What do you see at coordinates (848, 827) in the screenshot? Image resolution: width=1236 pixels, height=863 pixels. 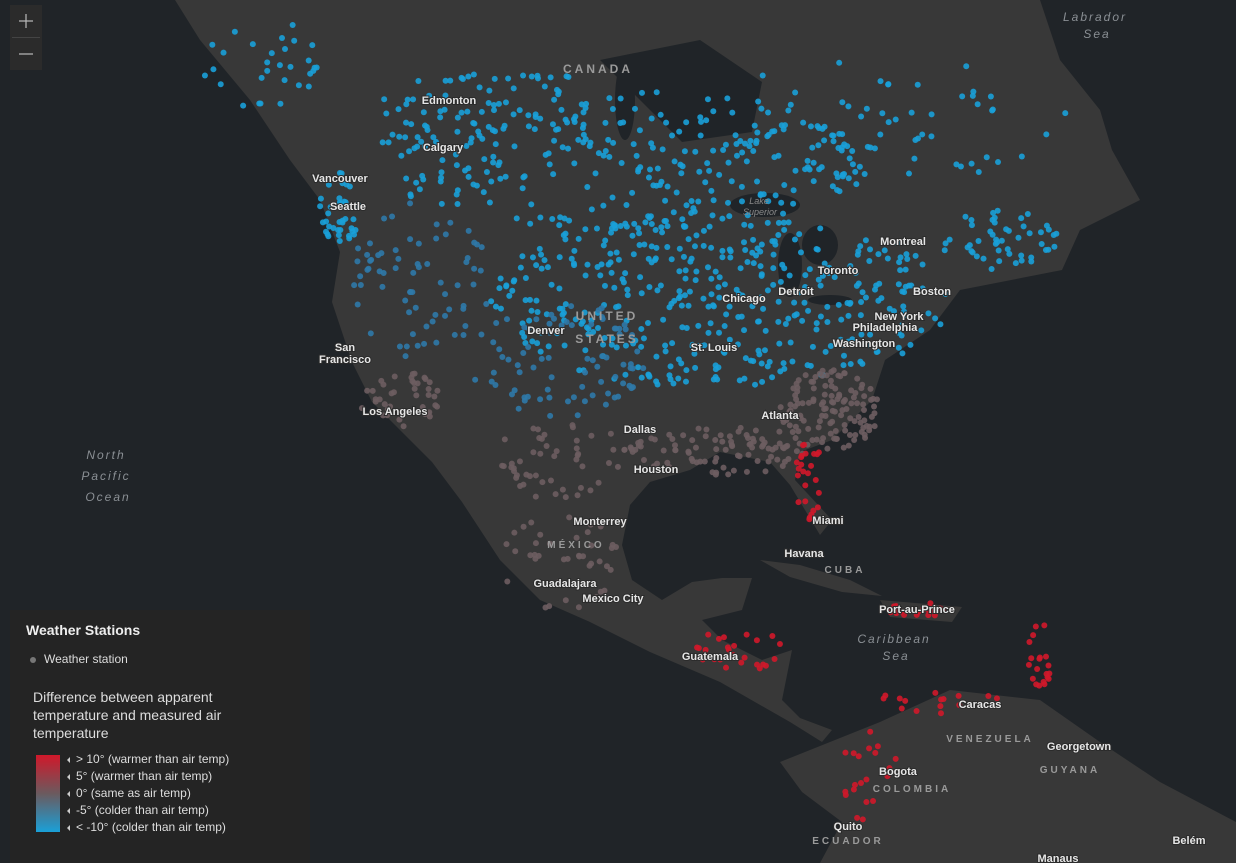 I see `city-label: Quito` at bounding box center [848, 827].